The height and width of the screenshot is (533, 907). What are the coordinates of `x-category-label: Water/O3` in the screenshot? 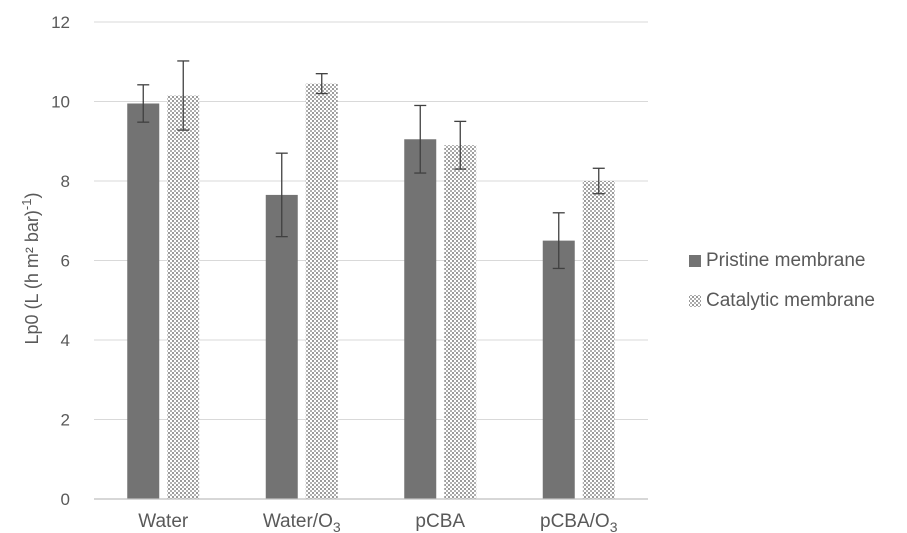 It's located at (302, 522).